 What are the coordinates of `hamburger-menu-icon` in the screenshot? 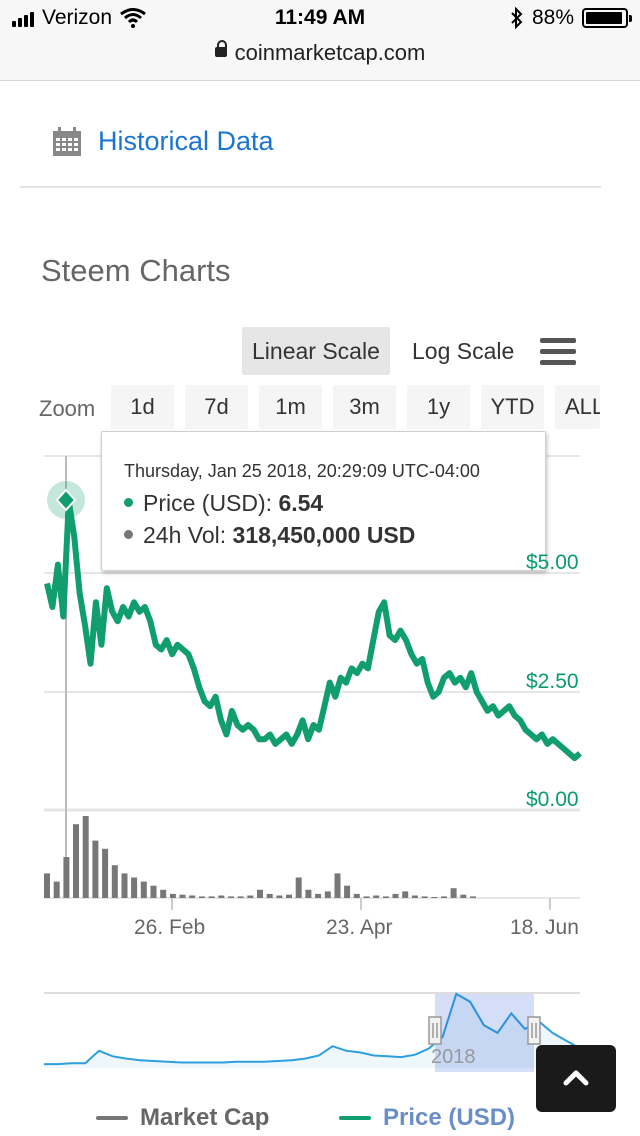 It's located at (558, 352).